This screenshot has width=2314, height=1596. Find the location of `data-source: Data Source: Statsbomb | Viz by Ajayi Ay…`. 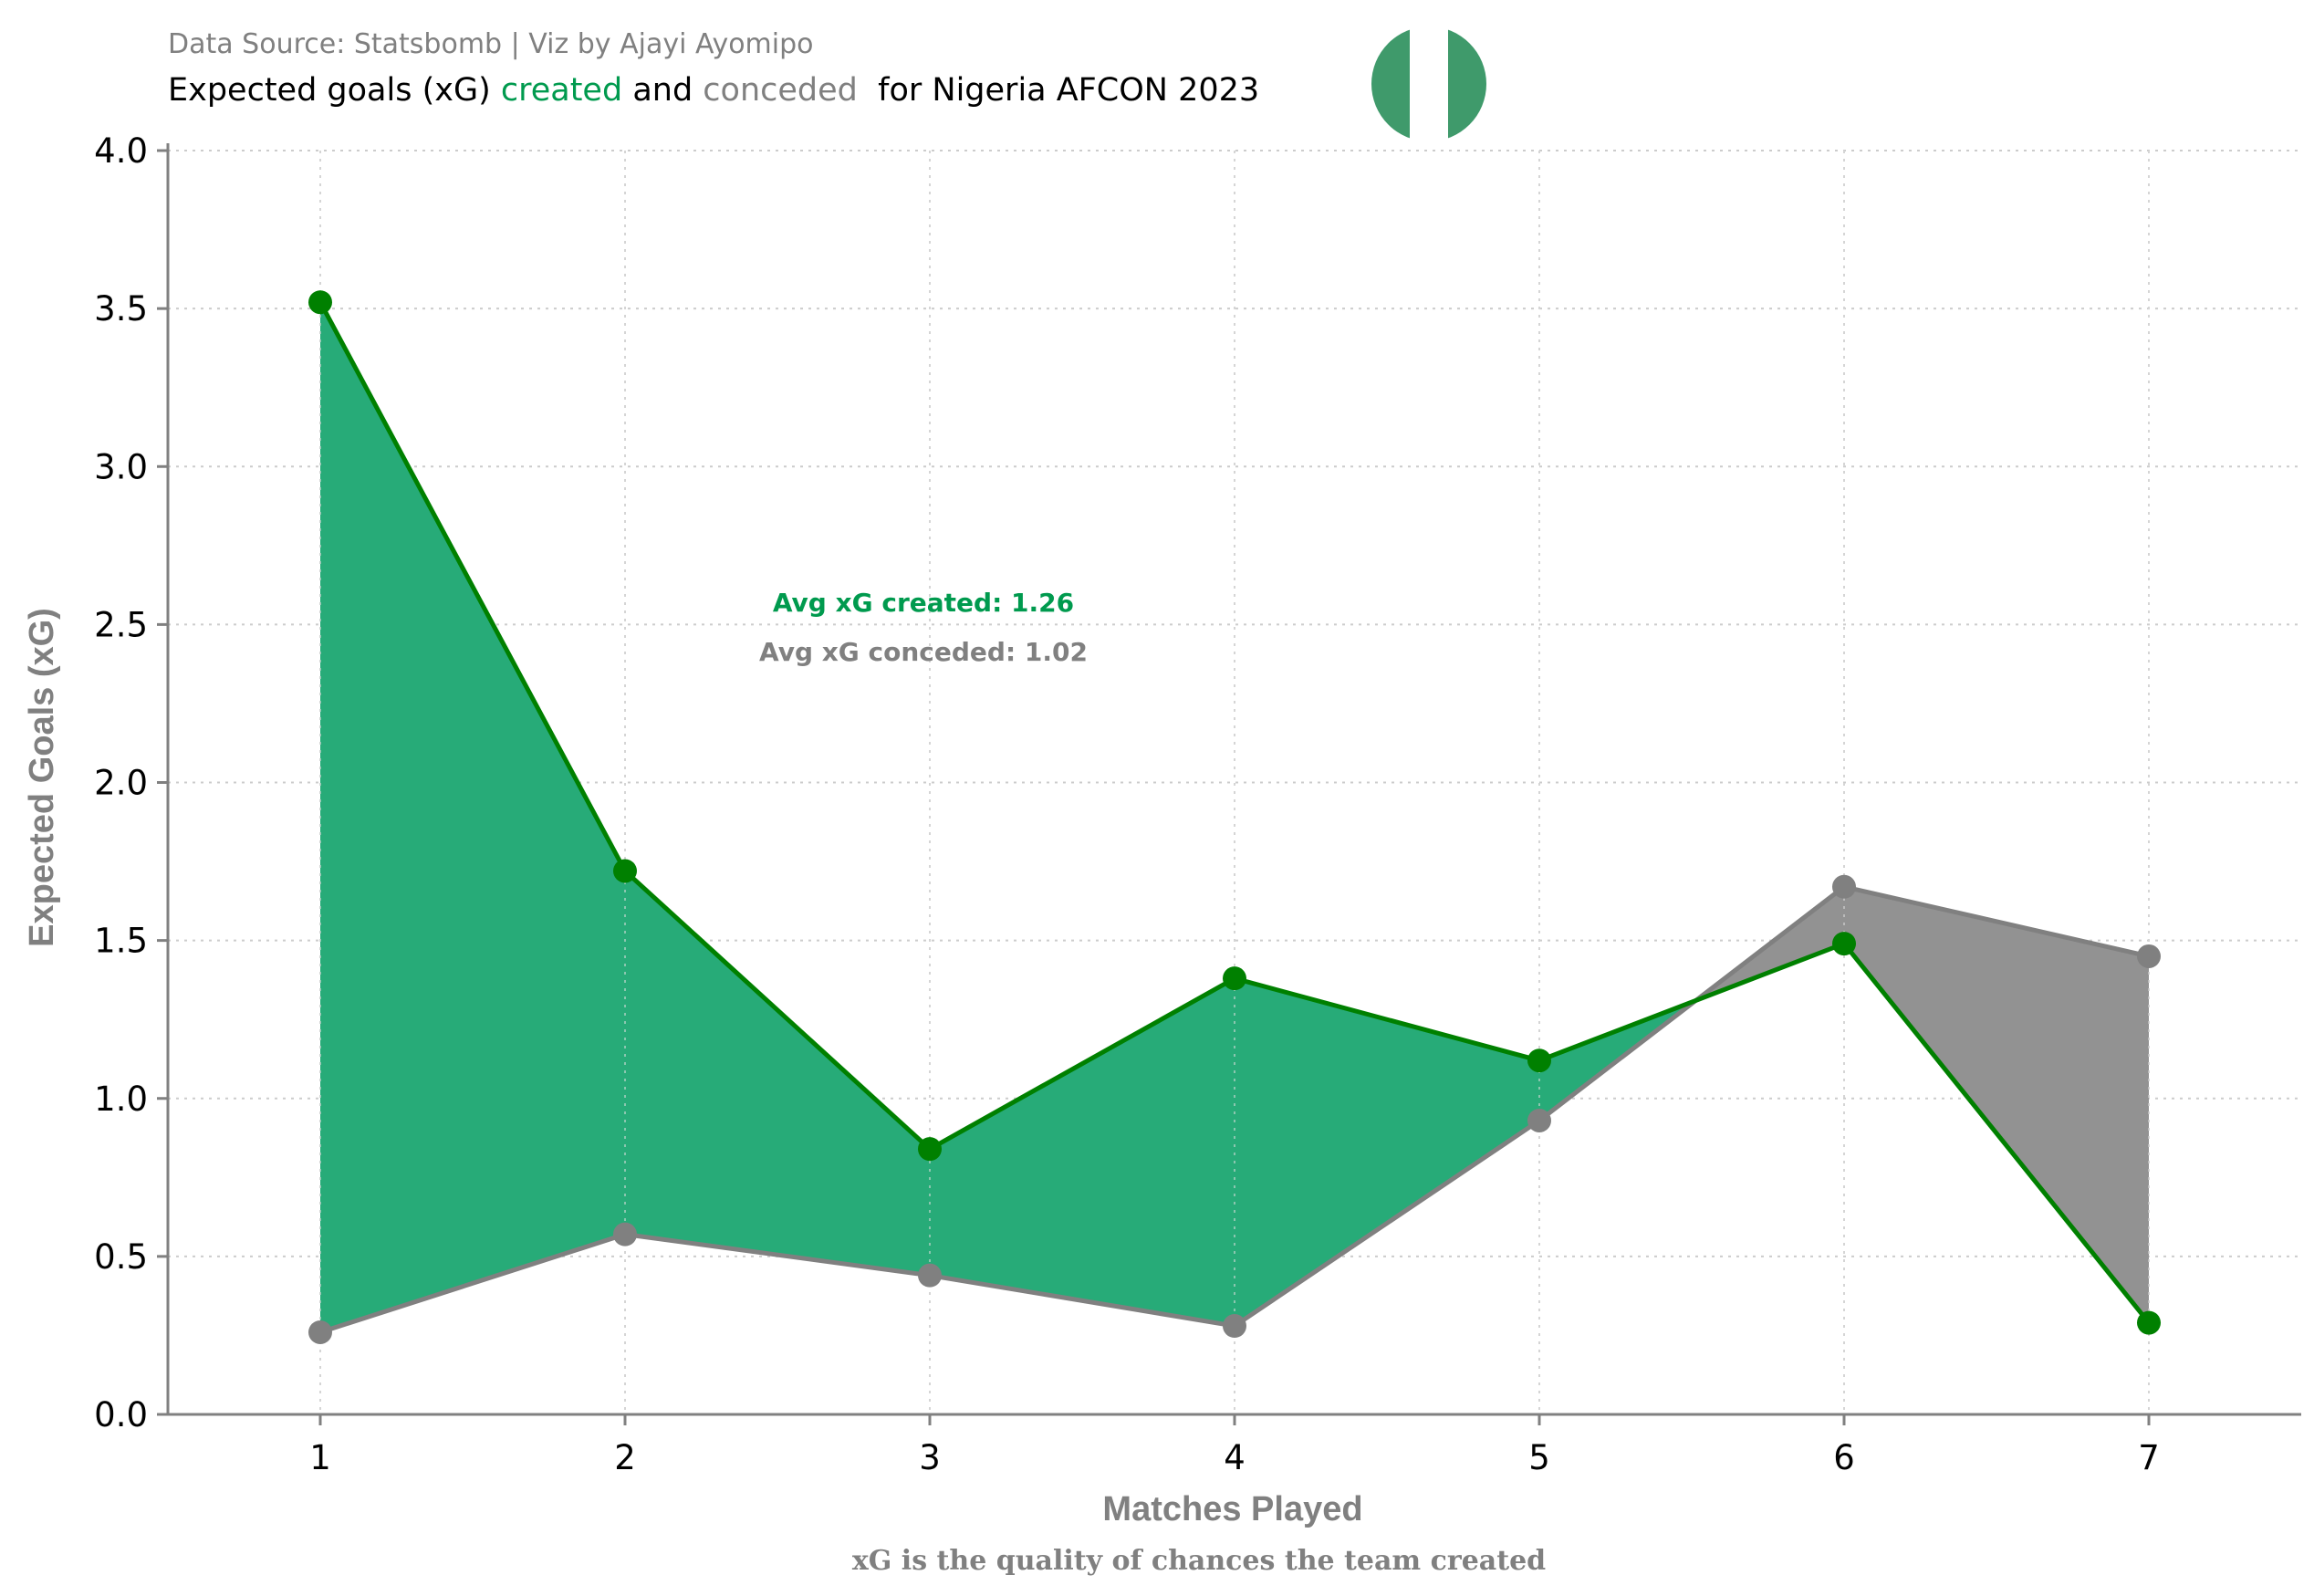

data-source: Data Source: Statsbomb | Viz by Ajayi Ay… is located at coordinates (491, 44).